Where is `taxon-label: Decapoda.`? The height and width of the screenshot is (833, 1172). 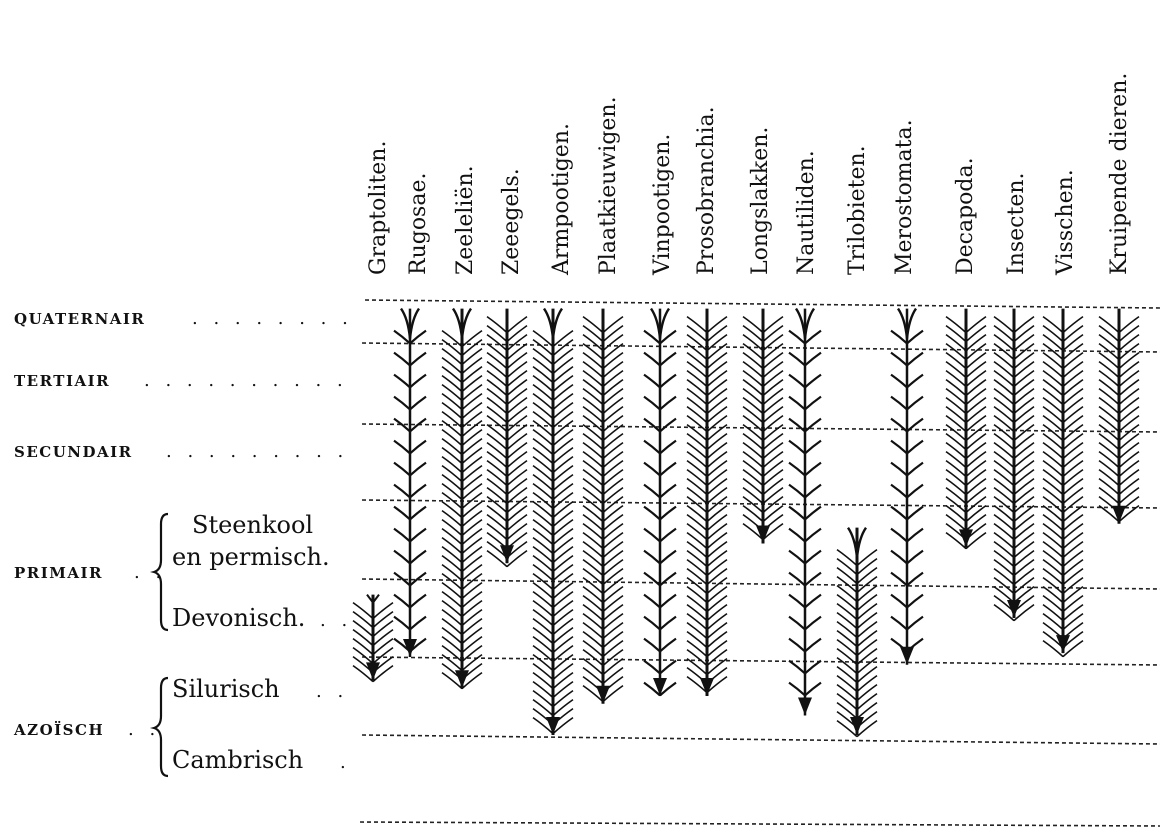 taxon-label: Decapoda. is located at coordinates (965, 216).